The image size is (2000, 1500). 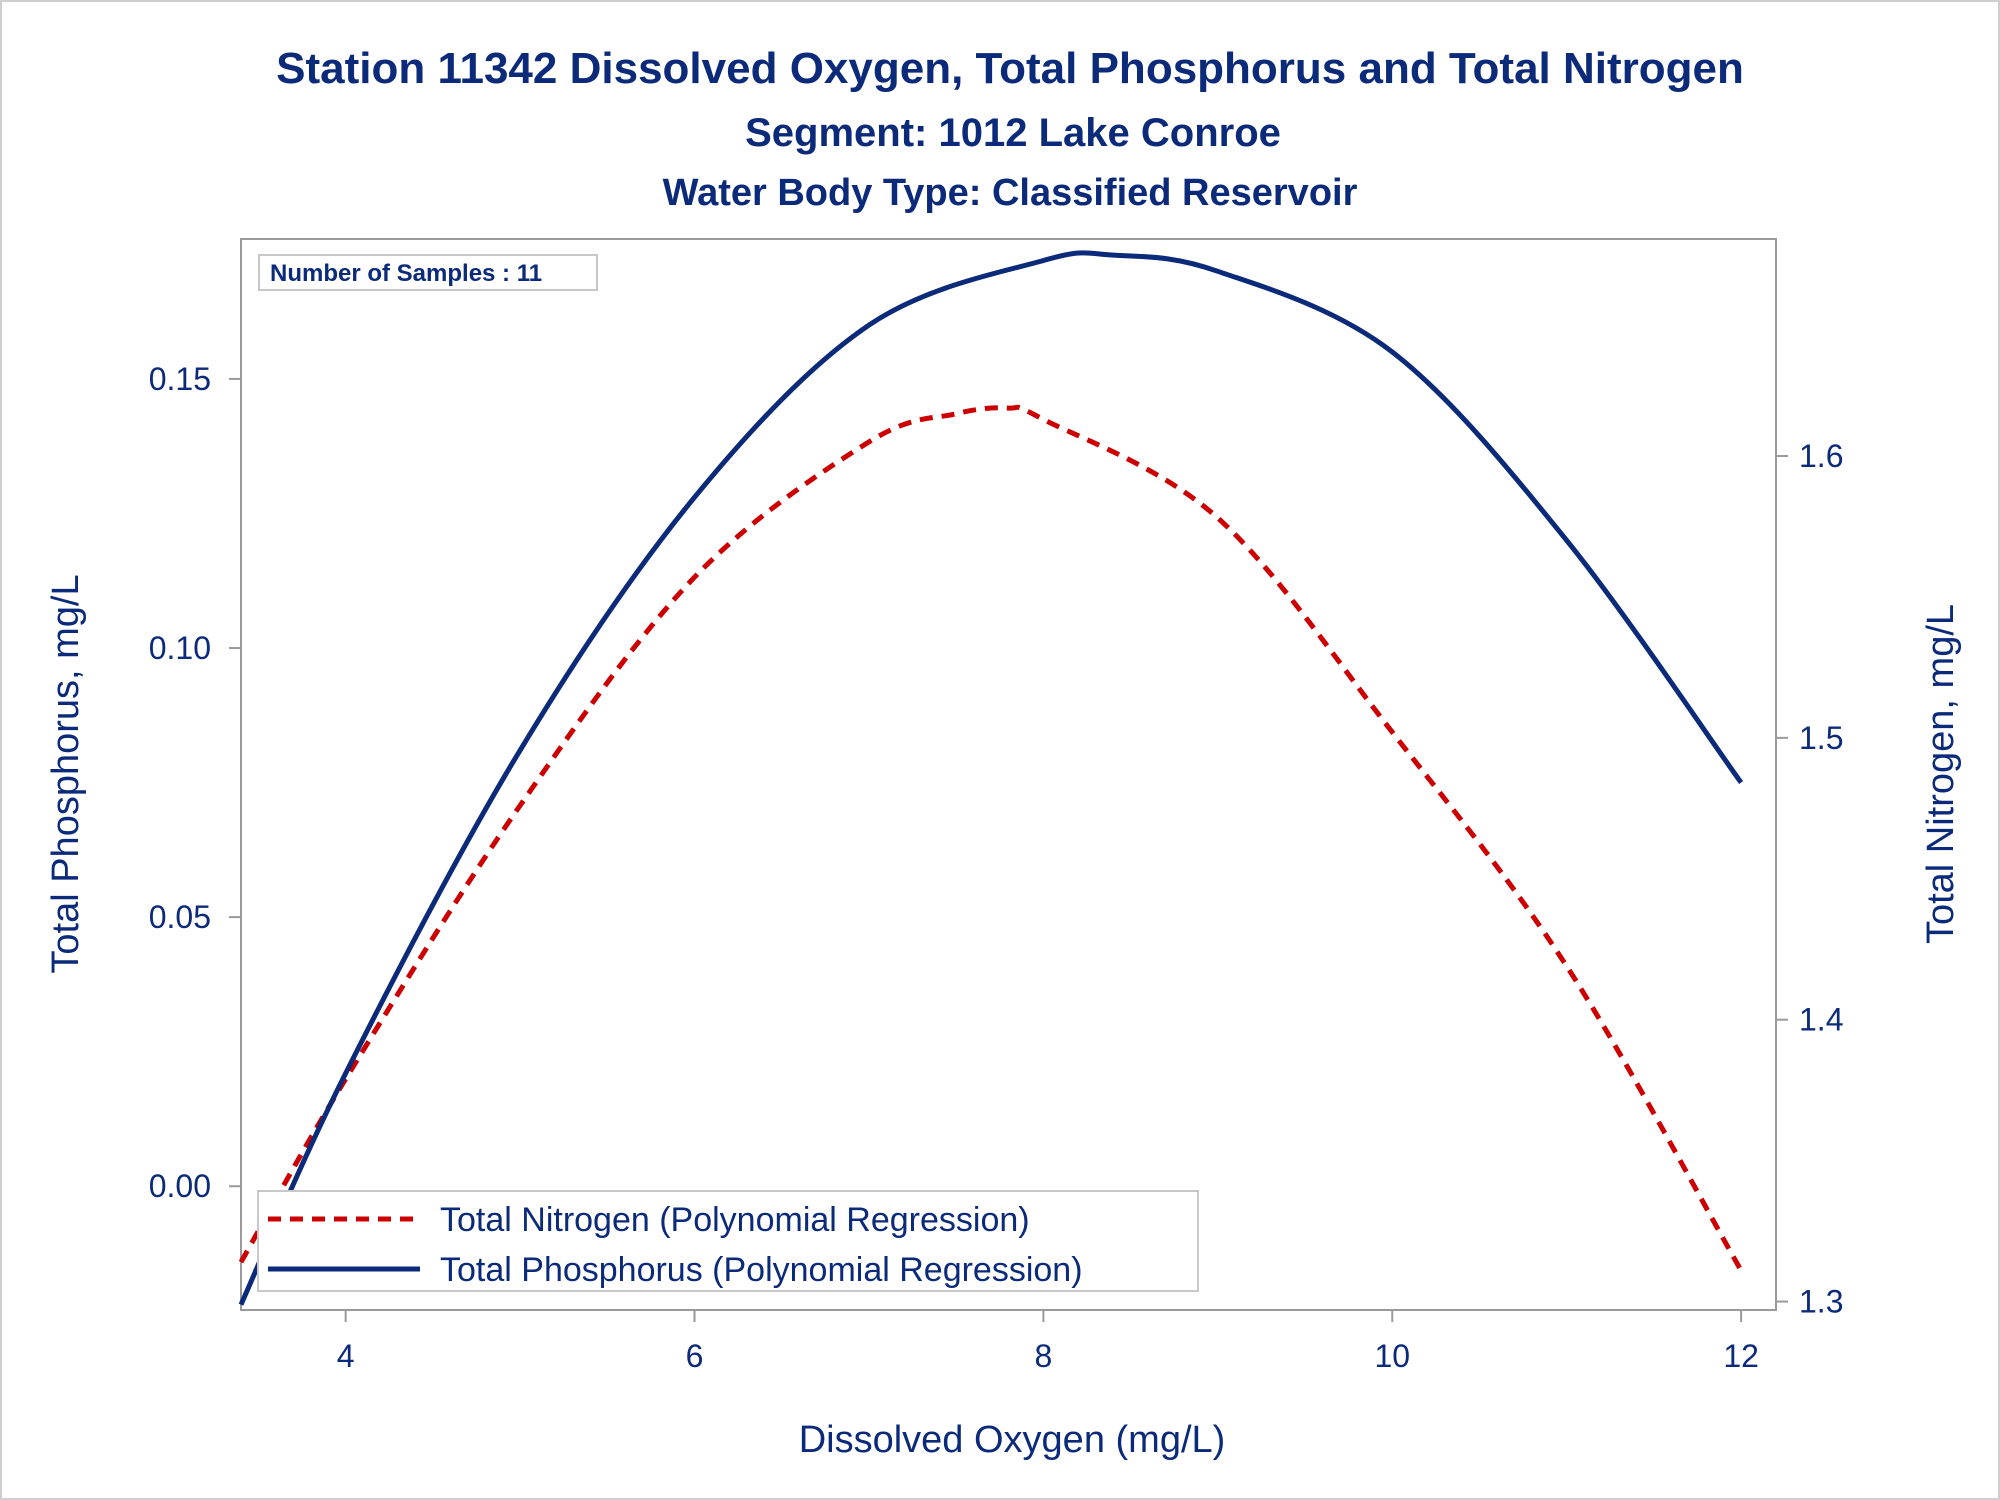 What do you see at coordinates (761, 1270) in the screenshot?
I see `legend-label-phosphorus: Total Phosphorus (Polynomial Regression)` at bounding box center [761, 1270].